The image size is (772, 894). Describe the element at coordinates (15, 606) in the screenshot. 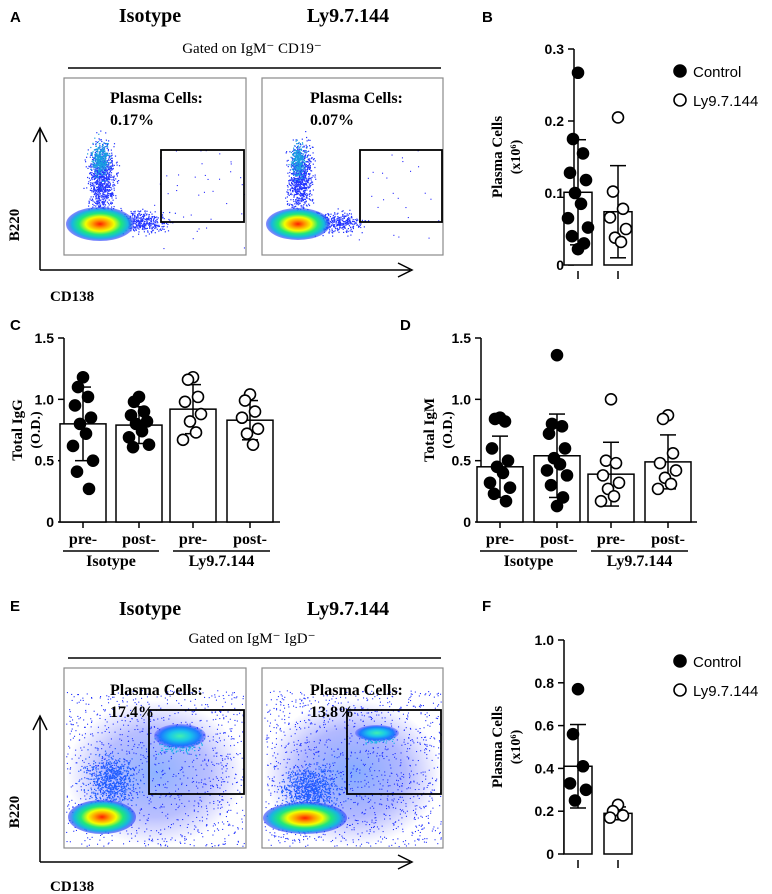

I see `panel-e-letter: E` at that location.